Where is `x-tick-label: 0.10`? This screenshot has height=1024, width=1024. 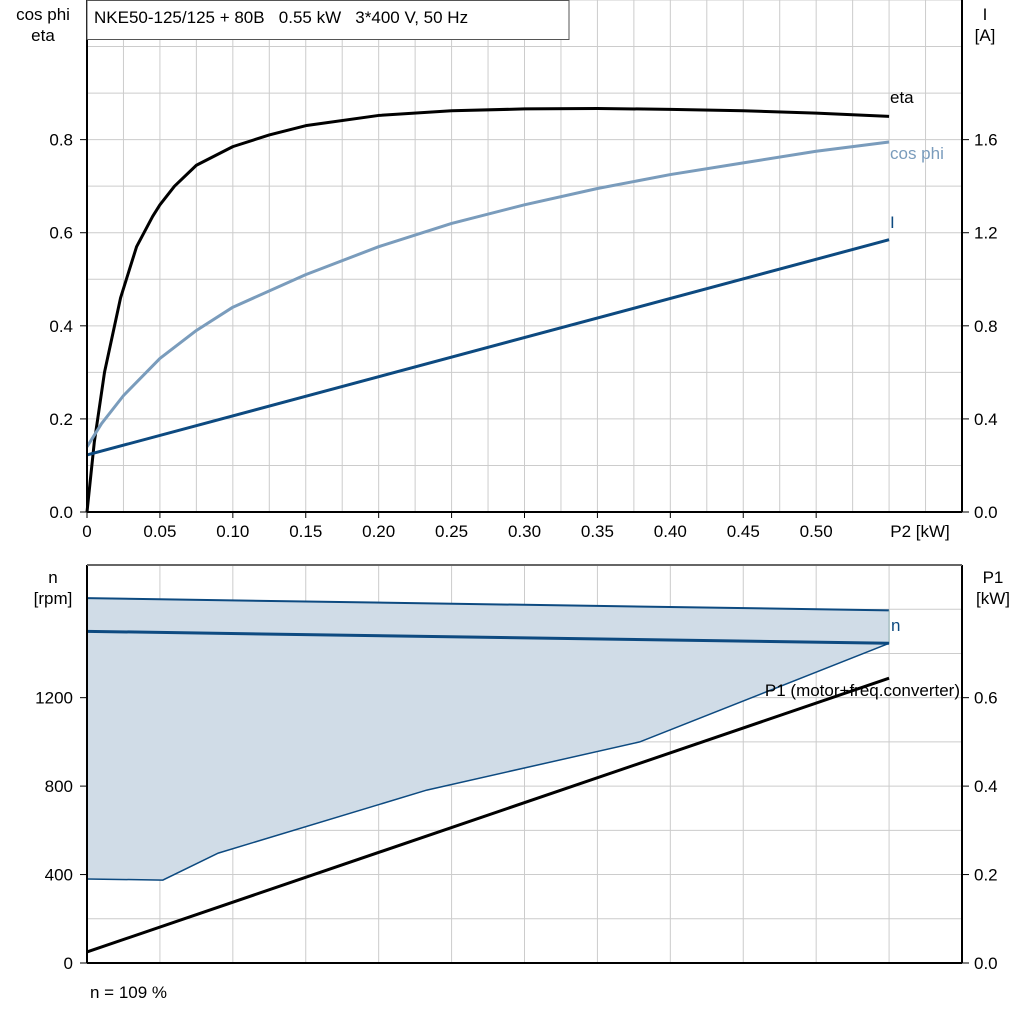 x-tick-label: 0.10 is located at coordinates (232, 531).